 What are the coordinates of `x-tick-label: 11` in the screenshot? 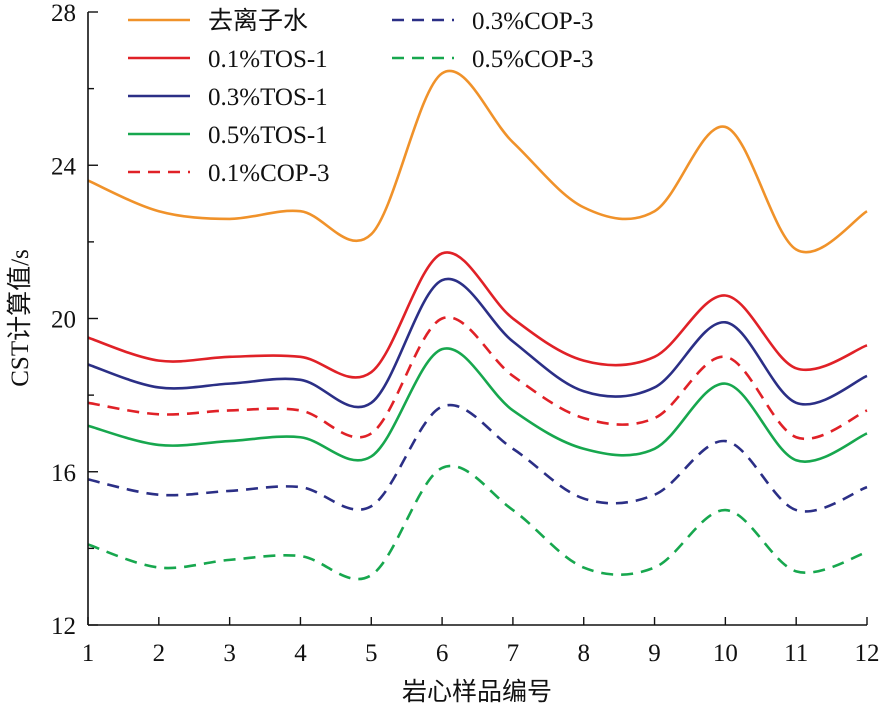 It's located at (796, 653).